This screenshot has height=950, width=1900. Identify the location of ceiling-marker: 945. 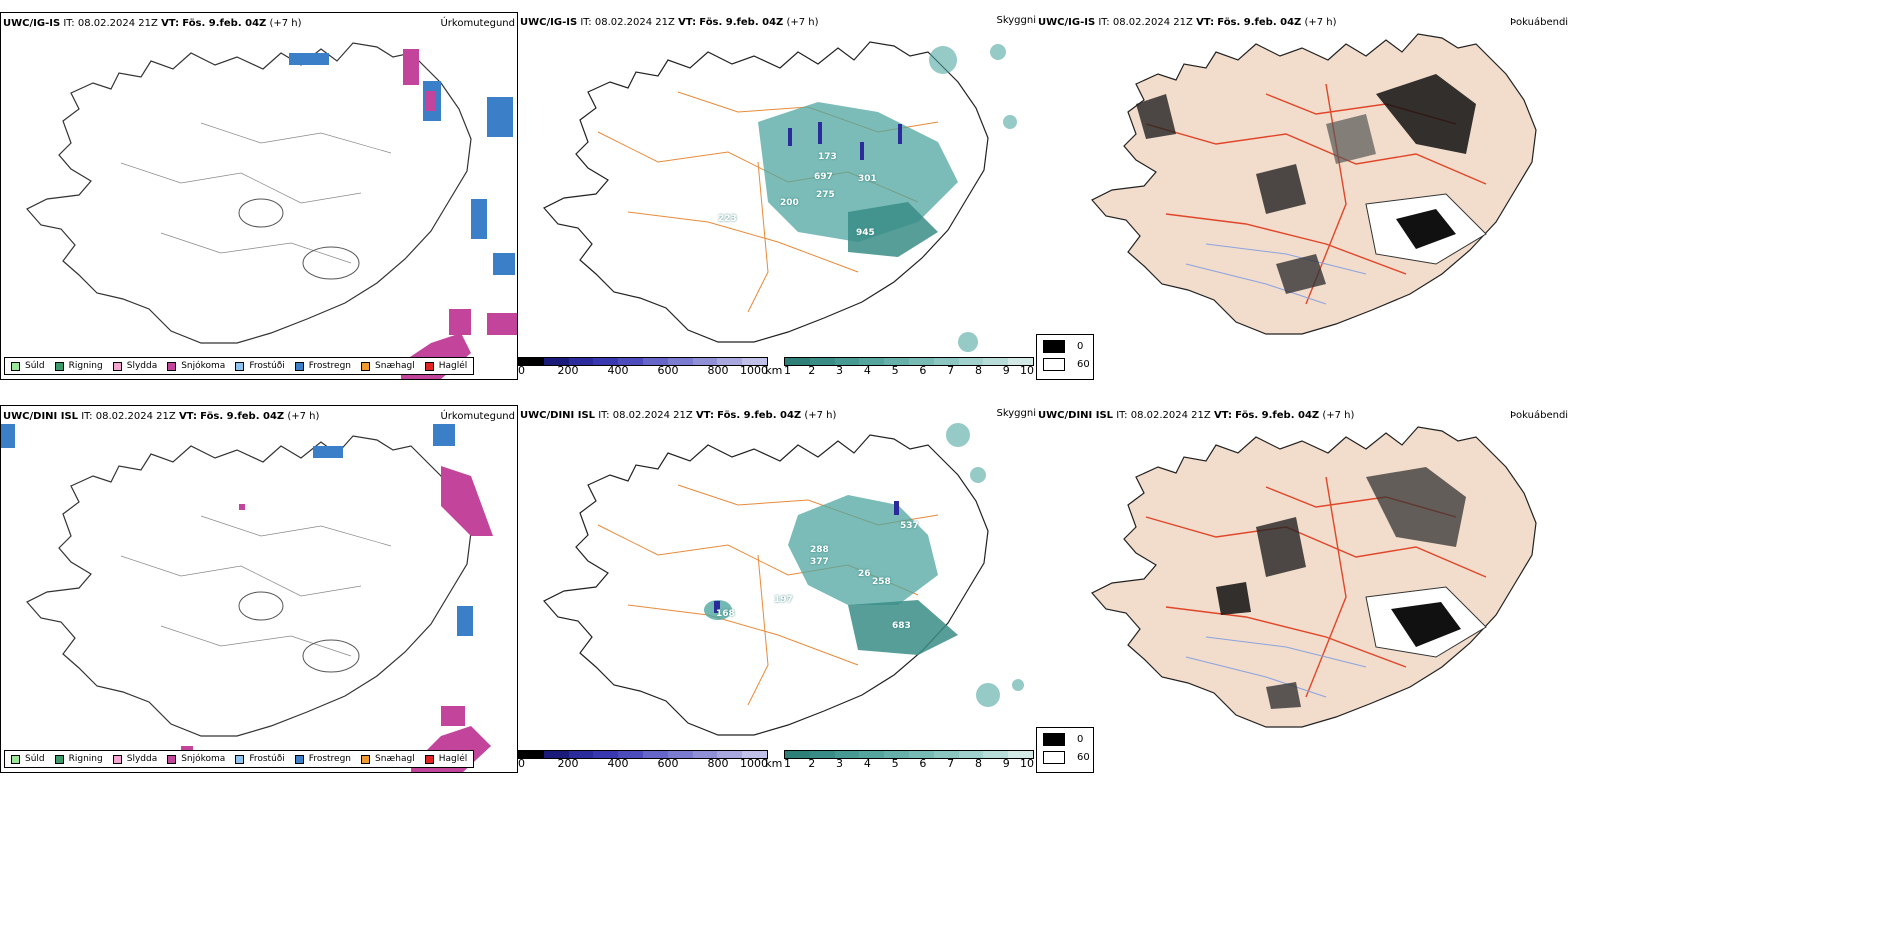
(865, 233).